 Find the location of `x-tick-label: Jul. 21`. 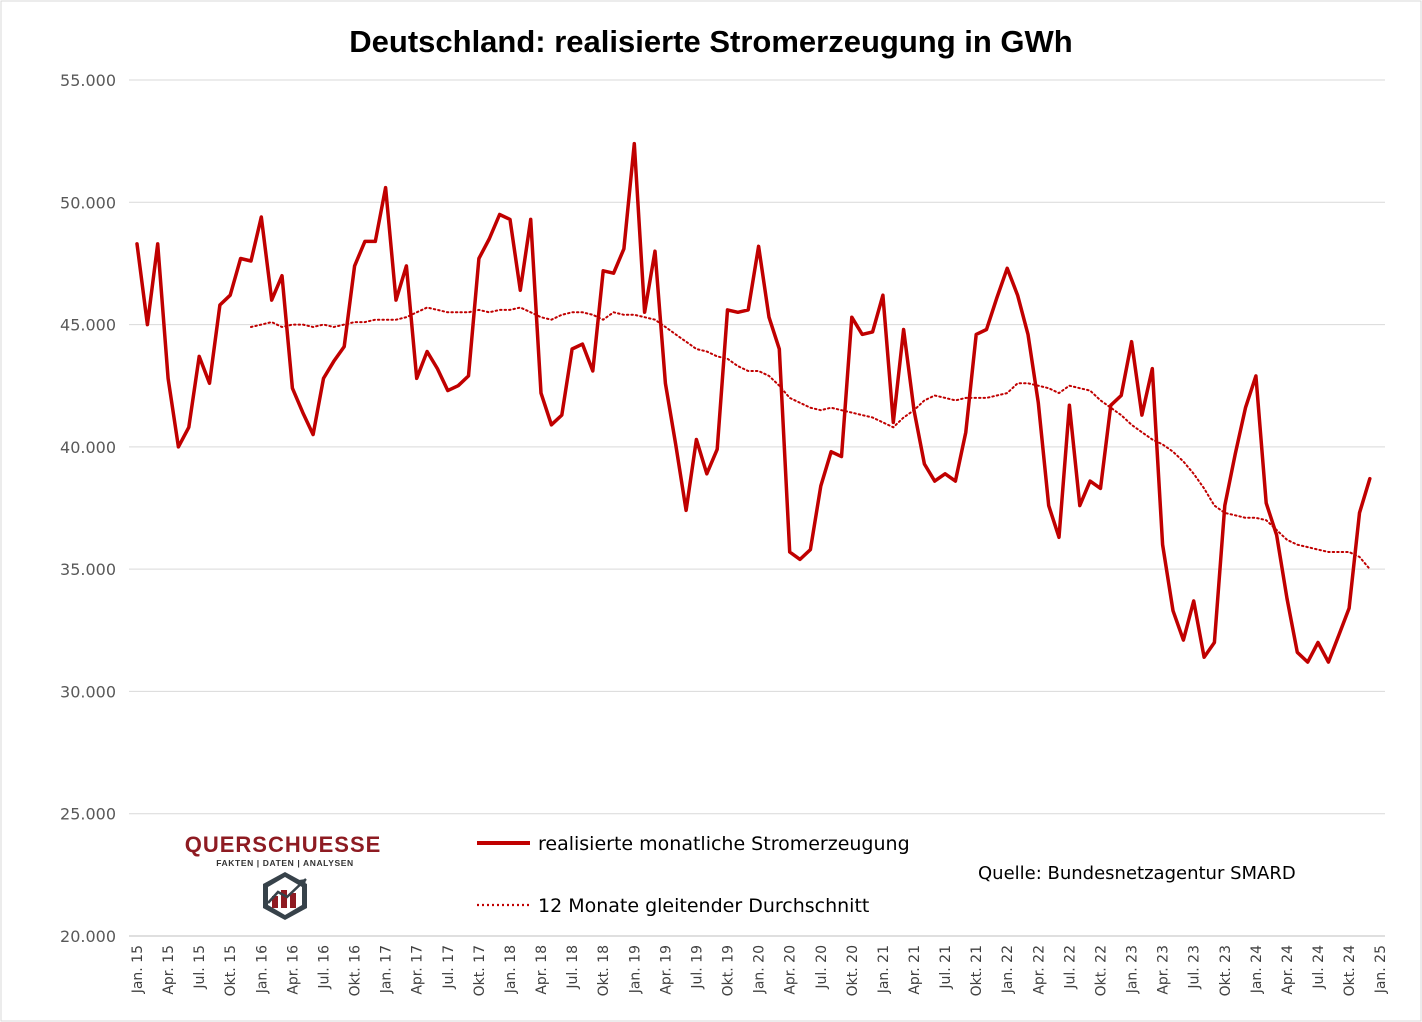

x-tick-label: Jul. 21 is located at coordinates (946, 967).